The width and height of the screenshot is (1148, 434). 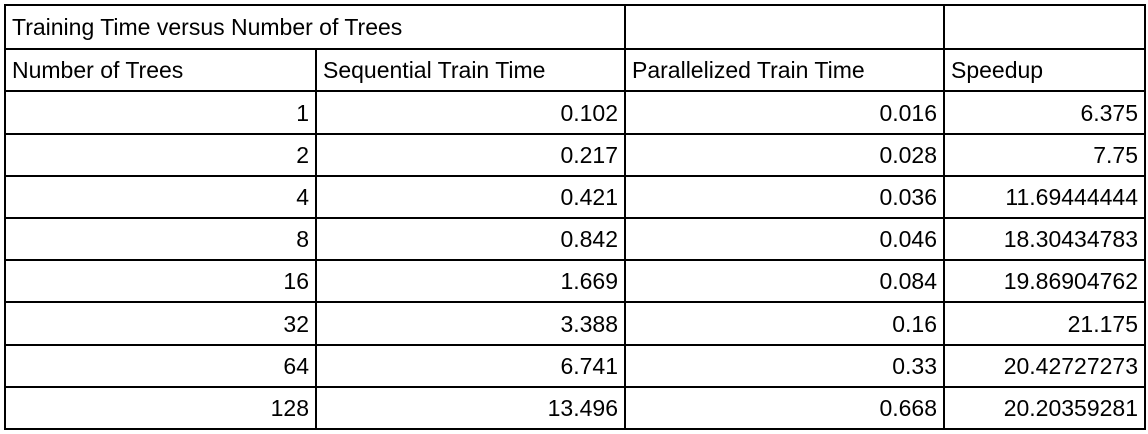 I want to click on cell-speedup: 19.86904762, so click(x=1044, y=281).